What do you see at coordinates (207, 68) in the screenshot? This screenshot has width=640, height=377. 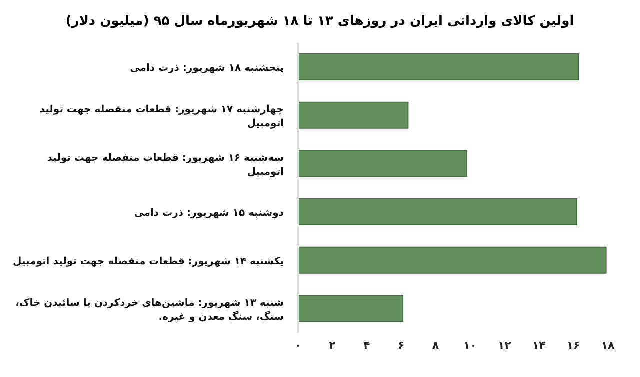 I see `y-tick-label: پنجشنبه ۱۸ شهریور: ذرت دامی` at bounding box center [207, 68].